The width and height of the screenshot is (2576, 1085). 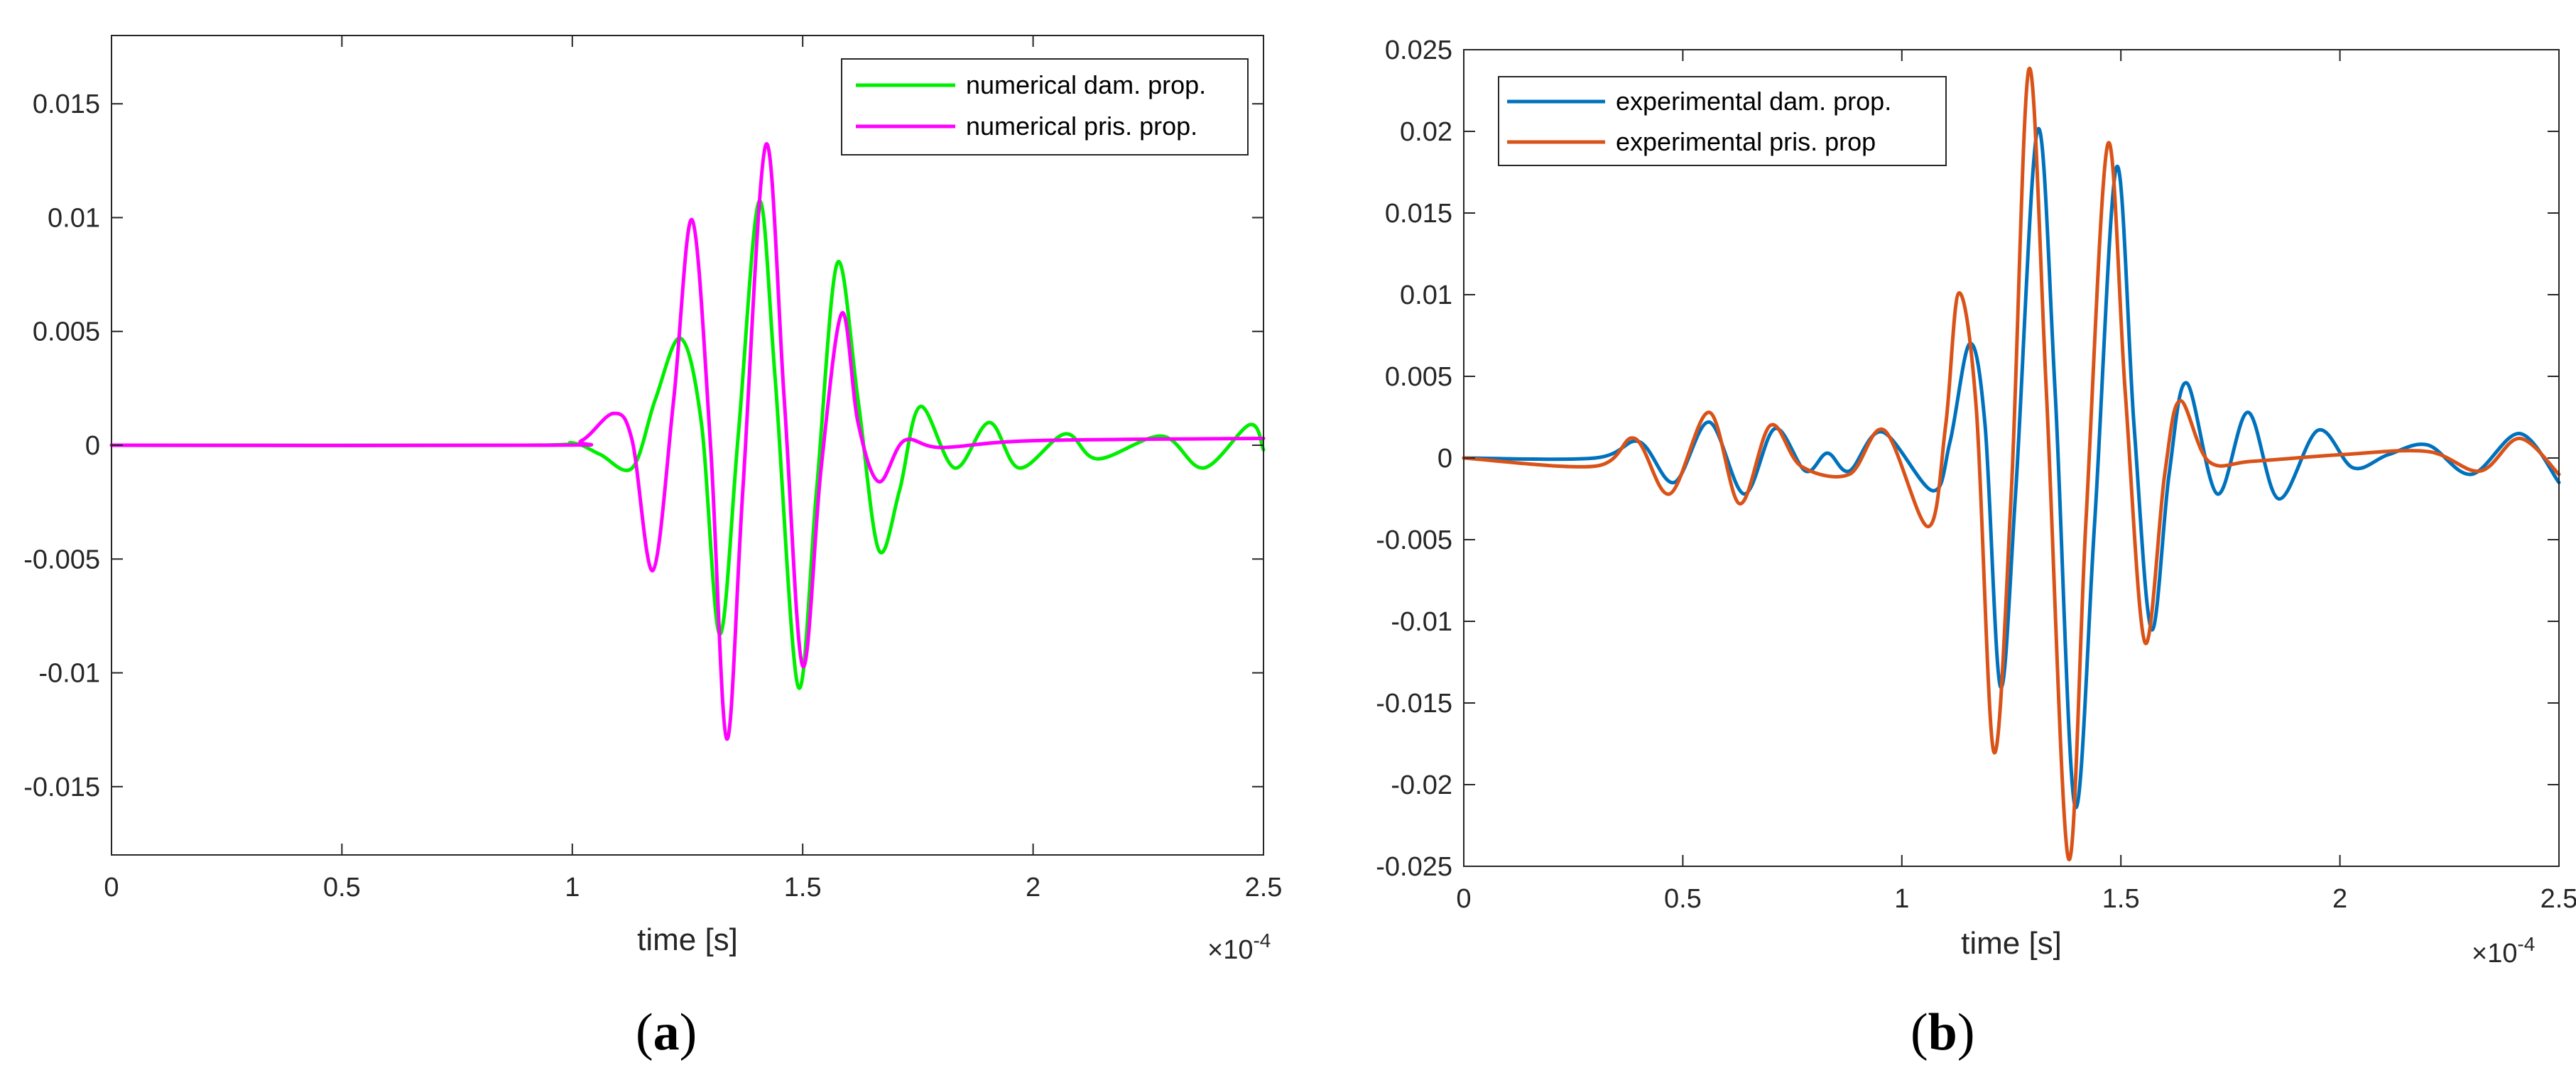 I want to click on panel-b-x-exponent: ×10⁻⁴, so click(x=2504, y=951).